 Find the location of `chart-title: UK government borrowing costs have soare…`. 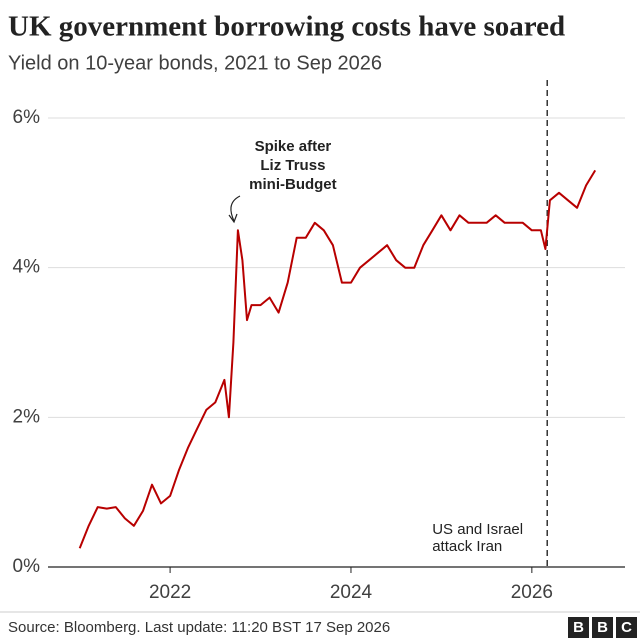

chart-title: UK government borrowing costs have soare… is located at coordinates (286, 27).